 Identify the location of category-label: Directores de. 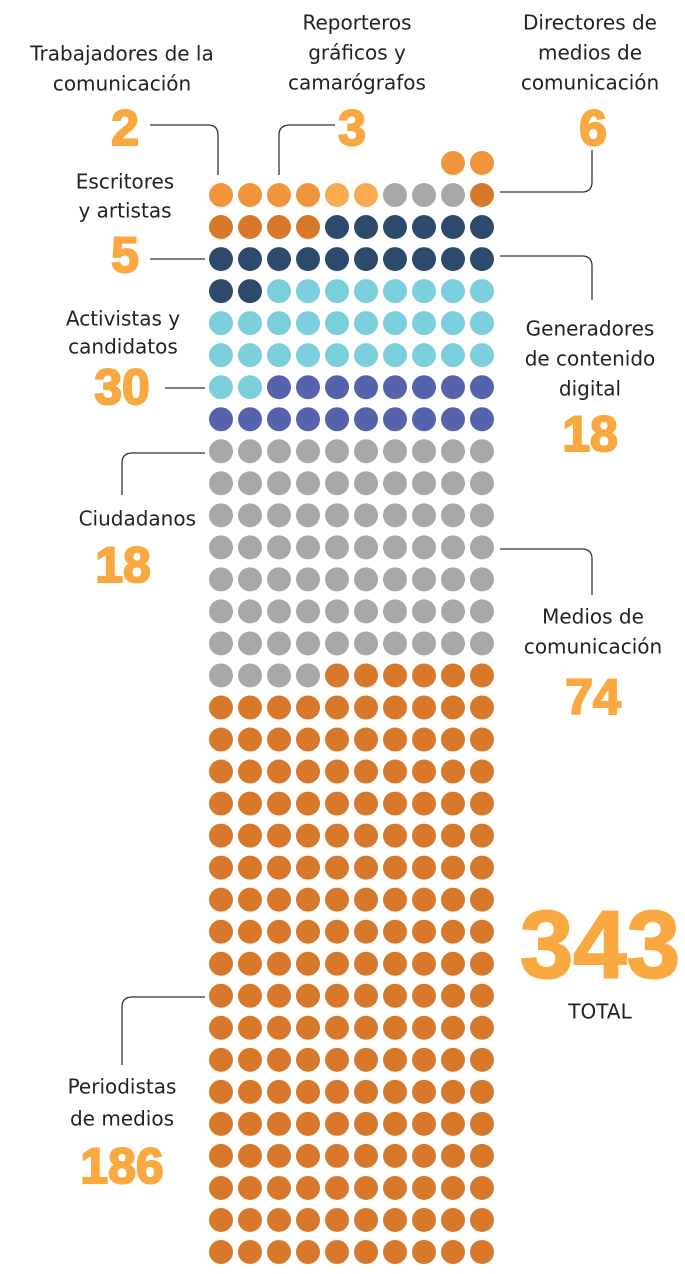
(590, 23).